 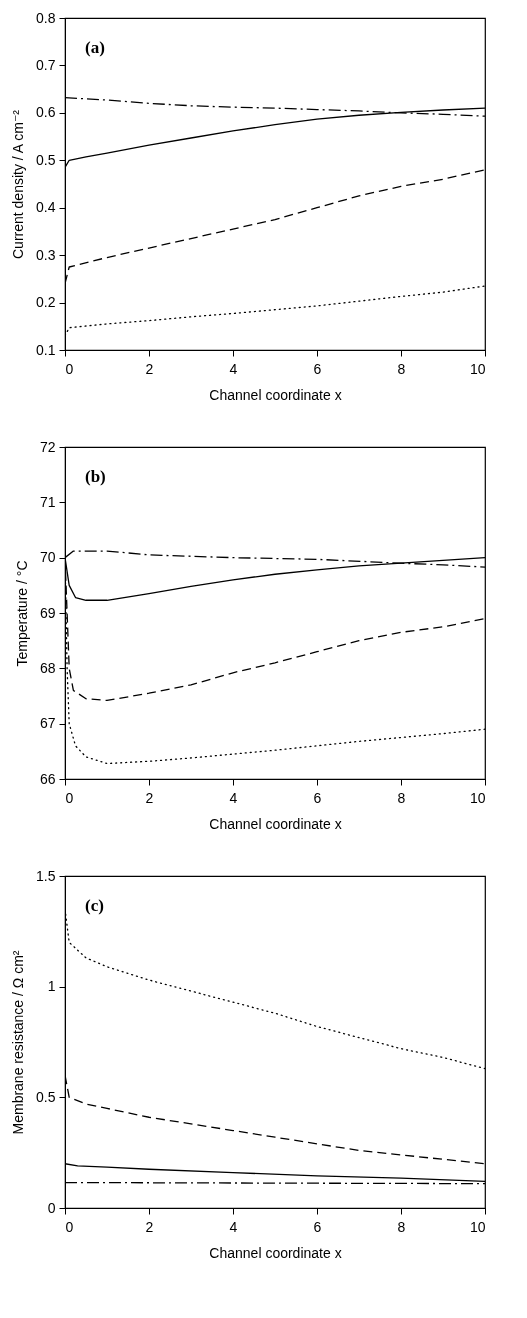 What do you see at coordinates (46, 254) in the screenshot?
I see `y-tick-label: 0.3` at bounding box center [46, 254].